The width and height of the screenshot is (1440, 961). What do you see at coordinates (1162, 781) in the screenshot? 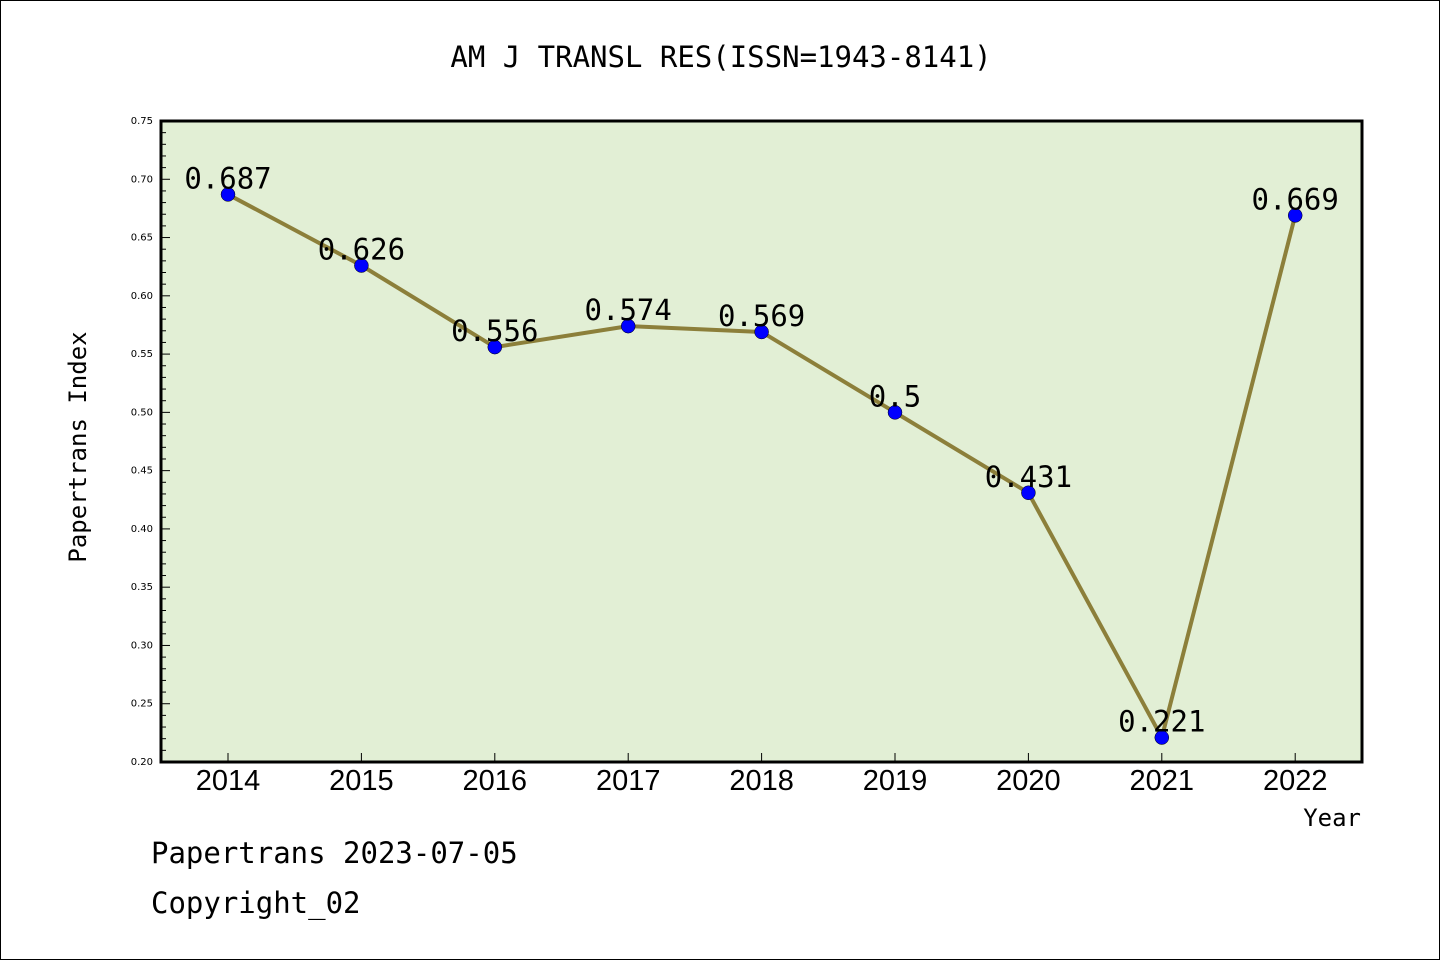
I see `x-tick-label: 2021` at bounding box center [1162, 781].